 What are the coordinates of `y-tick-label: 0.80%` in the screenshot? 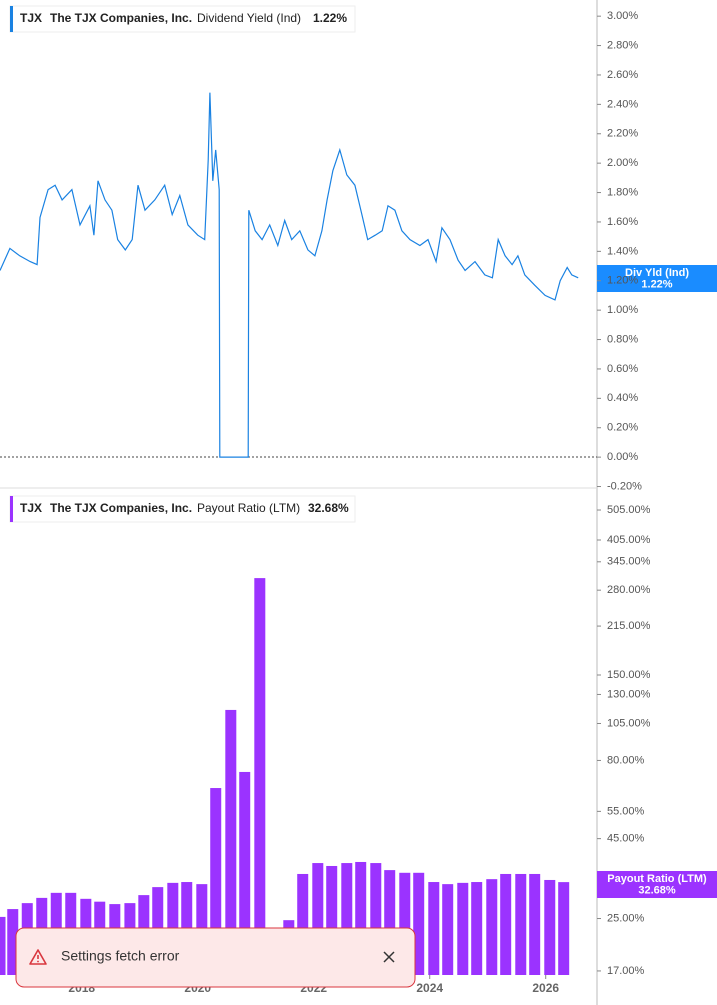 It's located at (622, 339).